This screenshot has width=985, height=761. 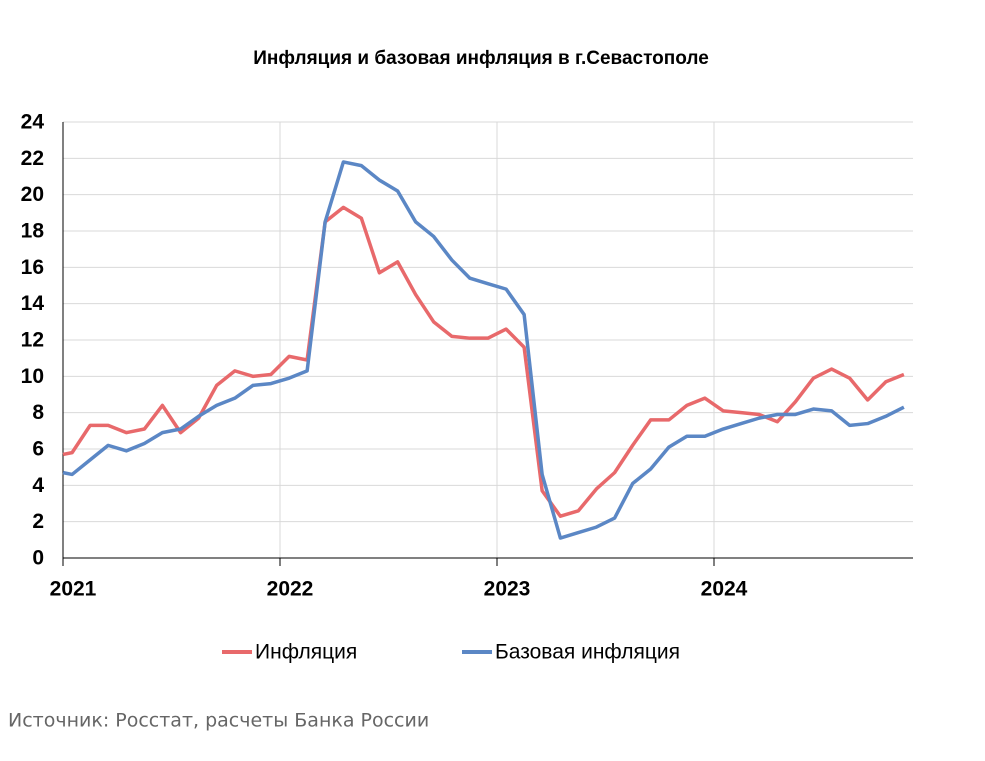 What do you see at coordinates (32, 158) in the screenshot?
I see `y-tick-label: 22` at bounding box center [32, 158].